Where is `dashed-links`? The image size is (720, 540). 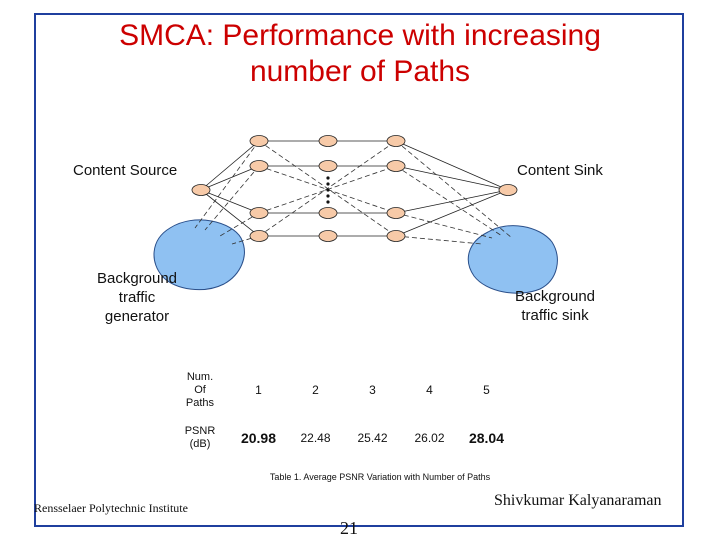 dashed-links is located at coordinates (353, 192).